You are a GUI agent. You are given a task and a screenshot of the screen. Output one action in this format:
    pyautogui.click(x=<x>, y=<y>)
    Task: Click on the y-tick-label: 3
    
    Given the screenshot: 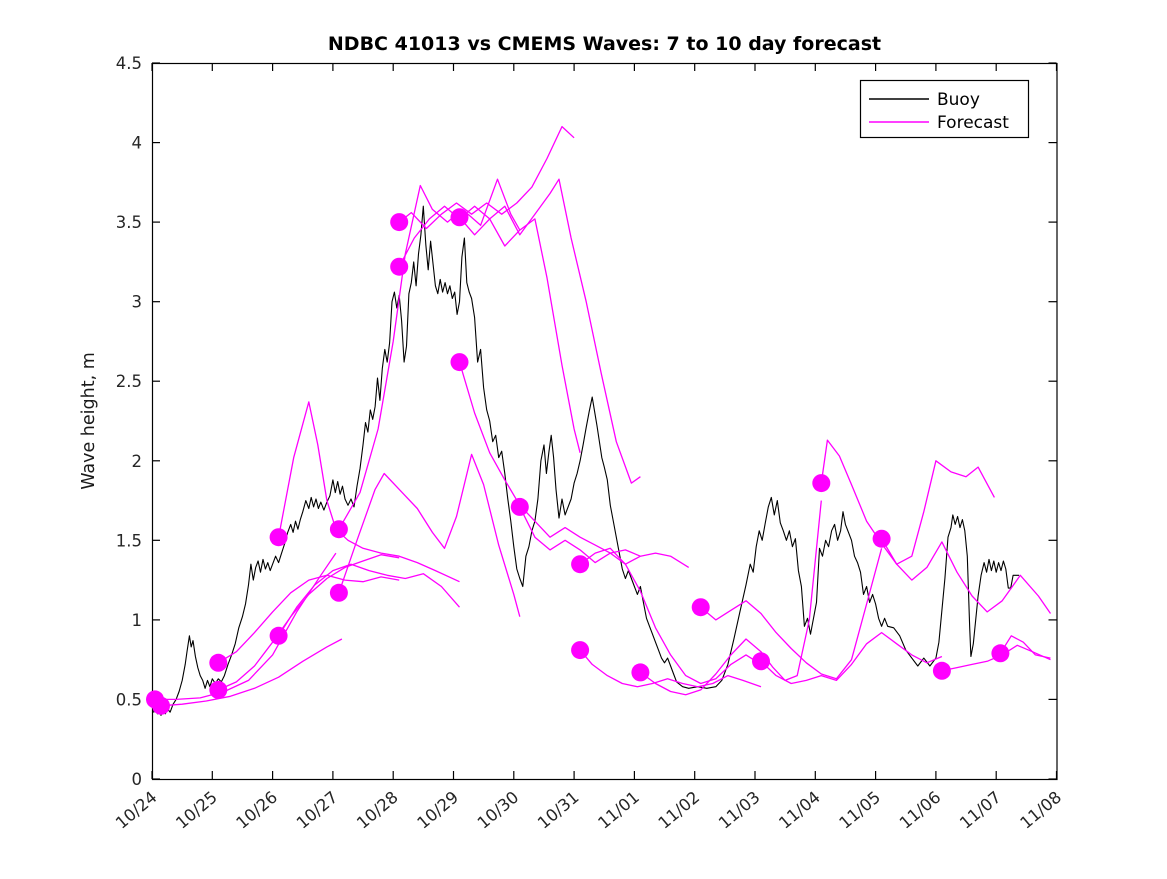 What is the action you would take?
    pyautogui.click(x=137, y=302)
    